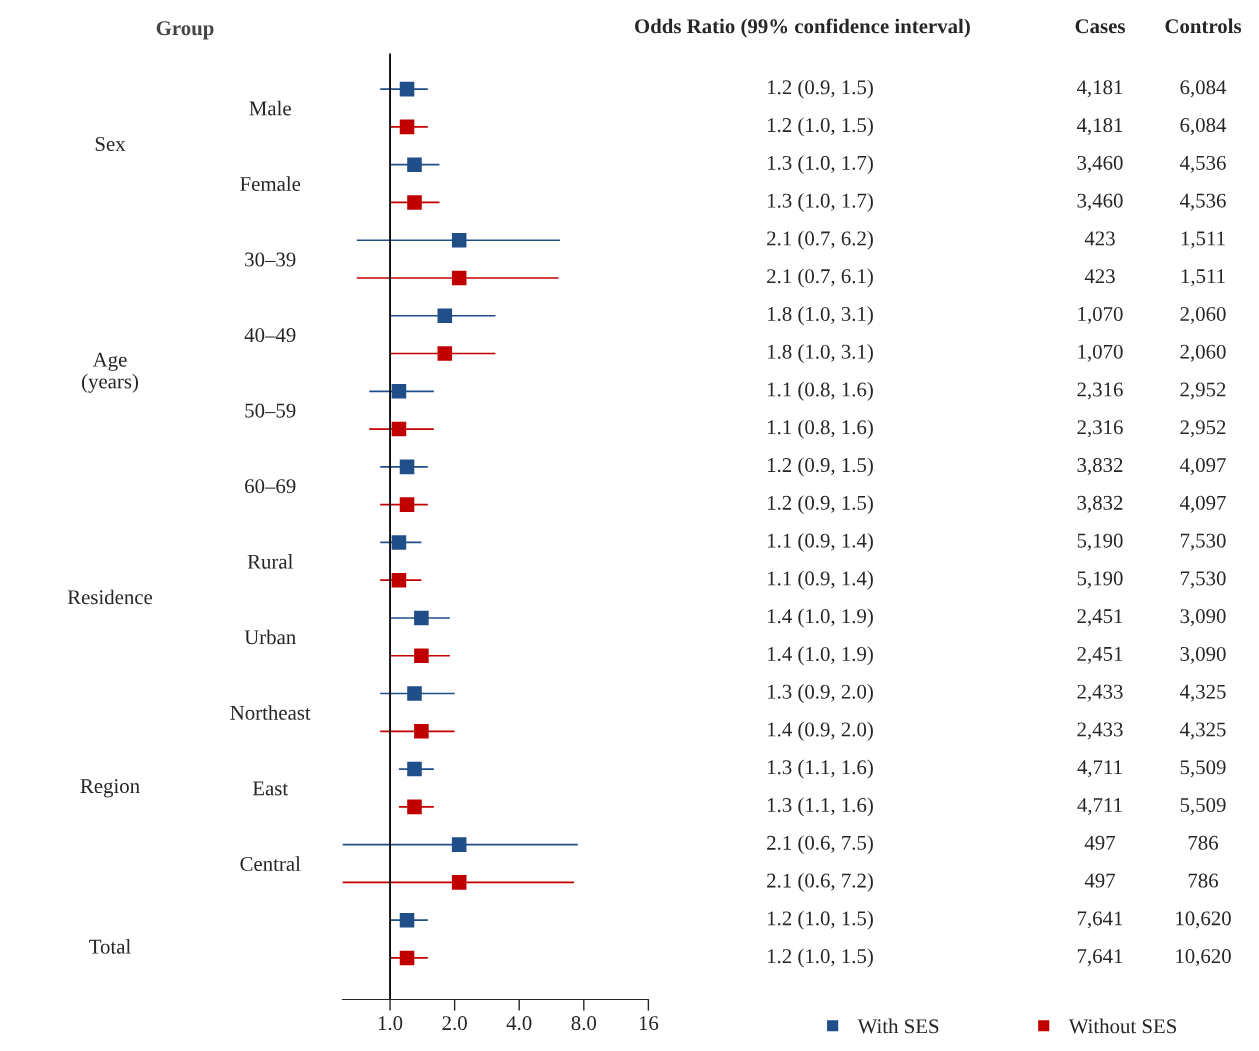 This screenshot has width=1259, height=1051. I want to click on text: 2.1 (0.7, 6.1), so click(820, 278).